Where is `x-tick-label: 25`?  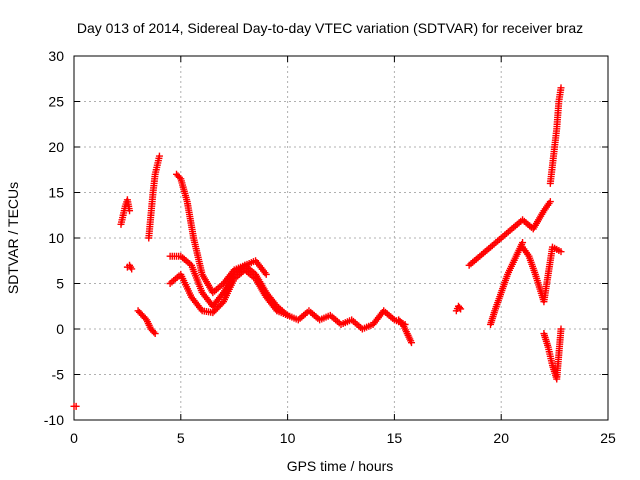 x-tick-label: 25 is located at coordinates (608, 438).